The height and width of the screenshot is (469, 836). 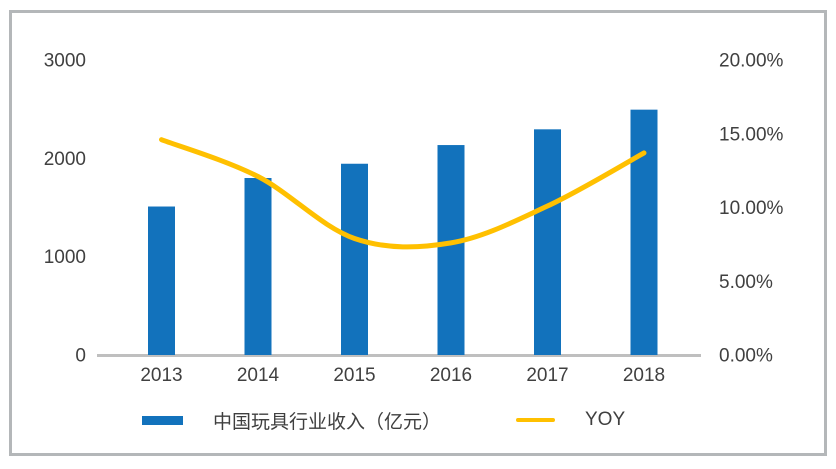 I want to click on legend-item-yoy: YOY, so click(x=570, y=420).